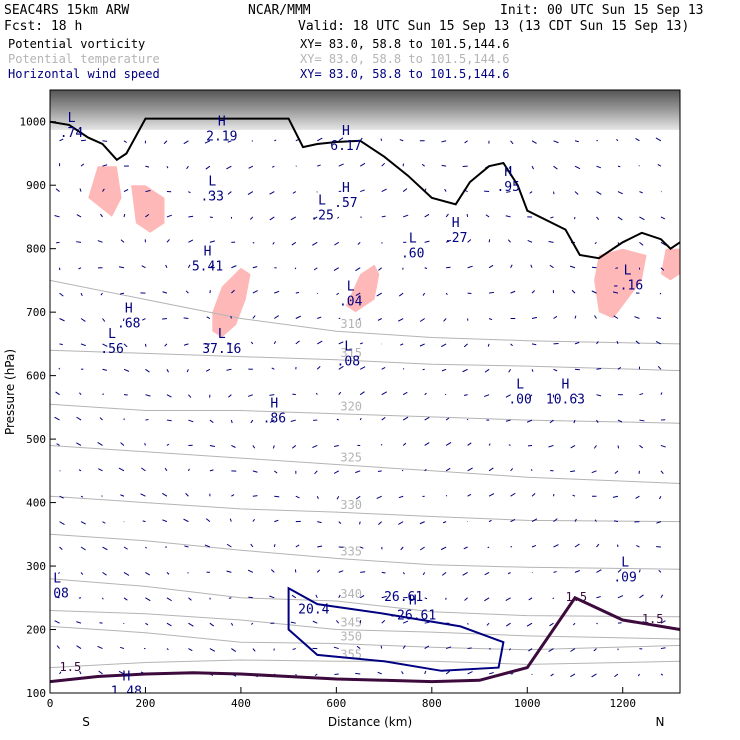  What do you see at coordinates (321, 216) in the screenshot?
I see `hl-value-16: .25` at bounding box center [321, 216].